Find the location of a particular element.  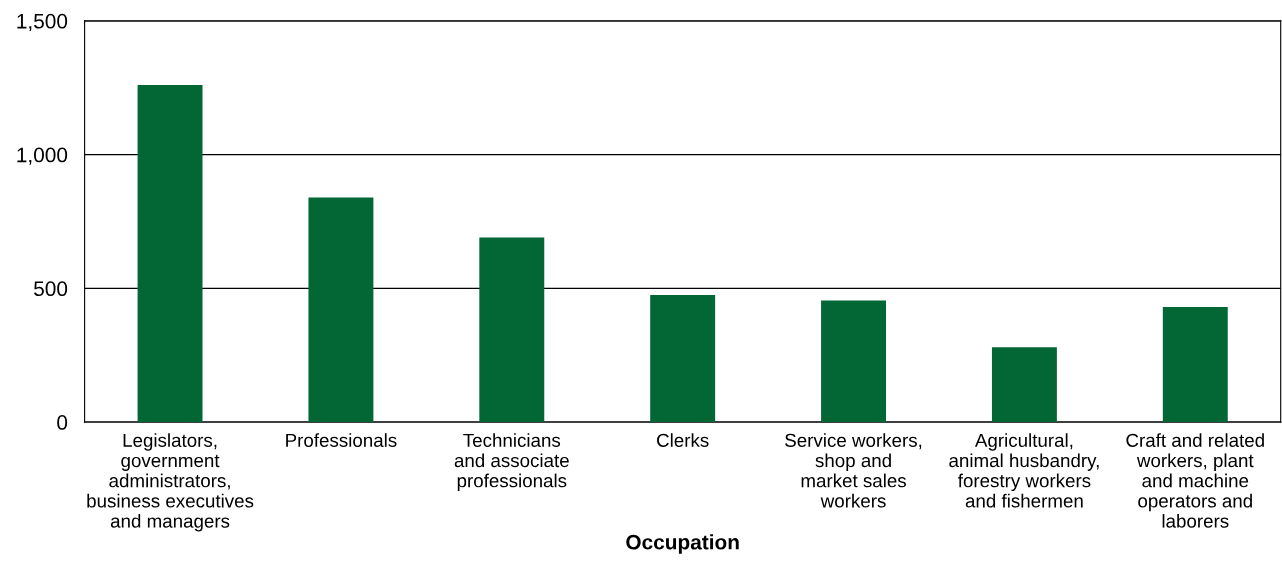

x-tick-label: Agricultural, animal husbandry, forestry workers and fishermen is located at coordinates (1024, 470).